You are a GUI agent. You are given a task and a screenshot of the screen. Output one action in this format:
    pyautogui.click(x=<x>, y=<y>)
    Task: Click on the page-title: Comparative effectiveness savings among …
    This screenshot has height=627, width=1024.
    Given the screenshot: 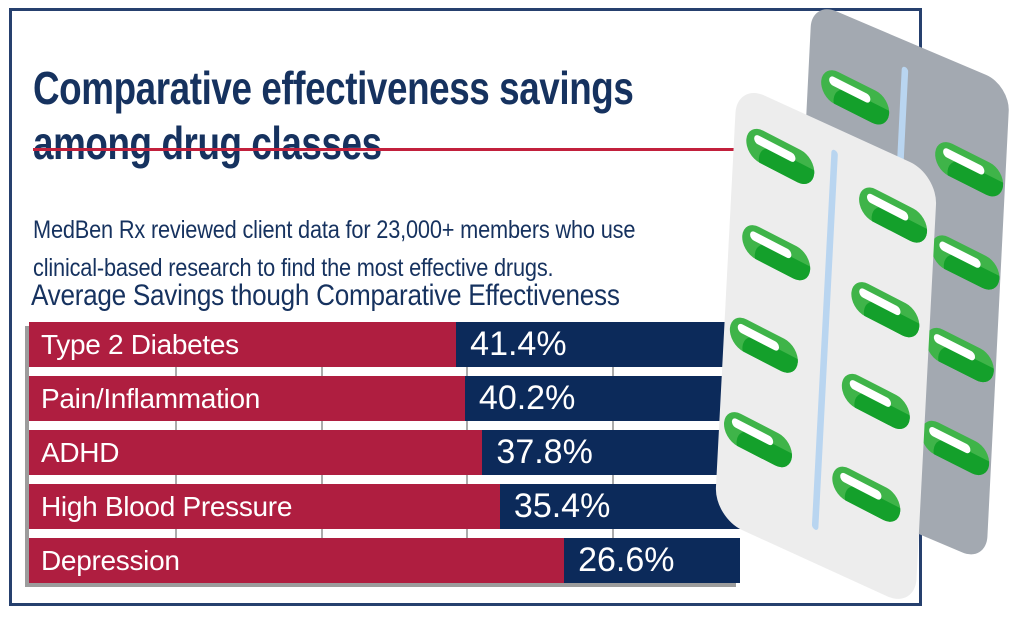 What is the action you would take?
    pyautogui.click(x=377, y=116)
    